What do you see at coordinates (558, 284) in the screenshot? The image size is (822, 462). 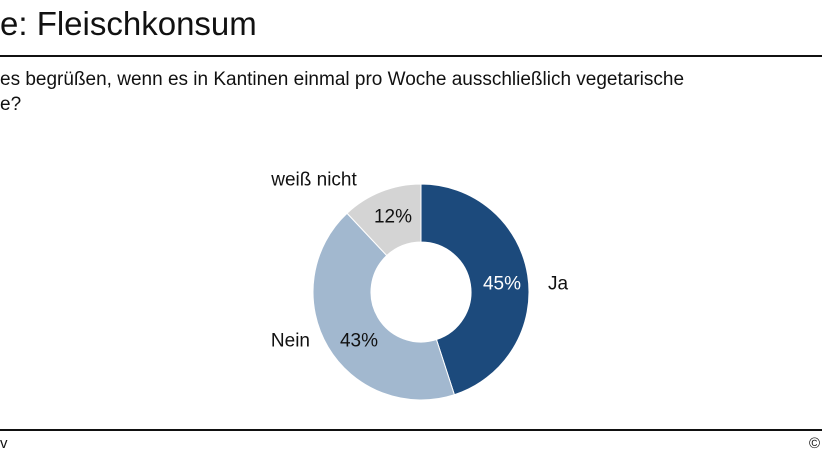 I see `slice-category-label-ja: Ja` at bounding box center [558, 284].